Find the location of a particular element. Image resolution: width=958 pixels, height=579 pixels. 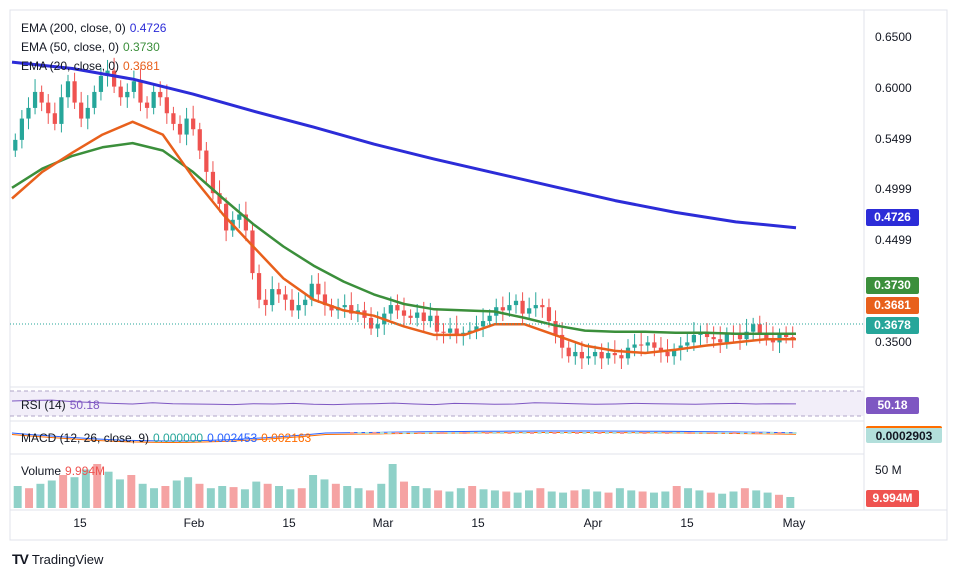

legend-rsi: RSI (14) 50.18 is located at coordinates (60, 405).